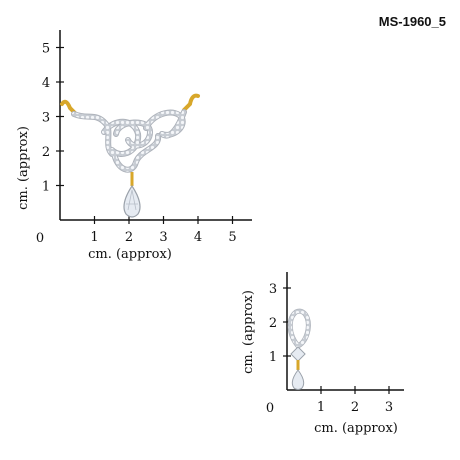 Image resolution: width=460 pixels, height=460 pixels. What do you see at coordinates (355, 407) in the screenshot?
I see `earring-x-tick-2: 2` at bounding box center [355, 407].